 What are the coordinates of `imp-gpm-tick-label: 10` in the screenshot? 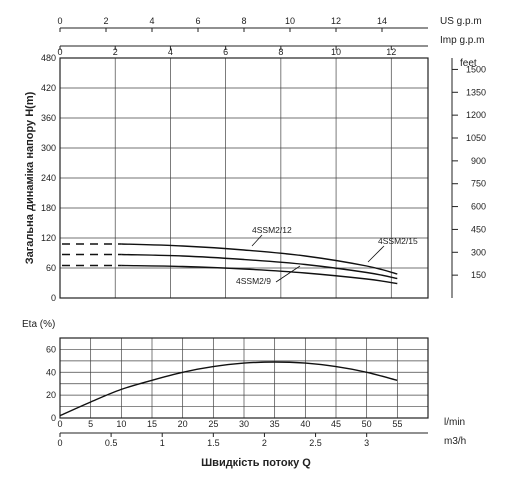 It's located at (336, 52).